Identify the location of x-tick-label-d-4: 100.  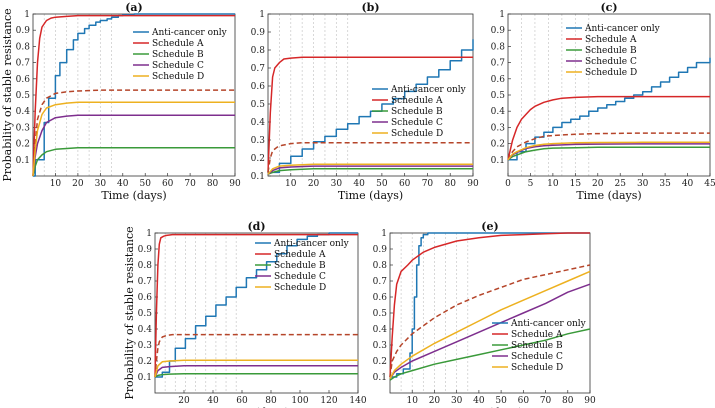
(299, 401).